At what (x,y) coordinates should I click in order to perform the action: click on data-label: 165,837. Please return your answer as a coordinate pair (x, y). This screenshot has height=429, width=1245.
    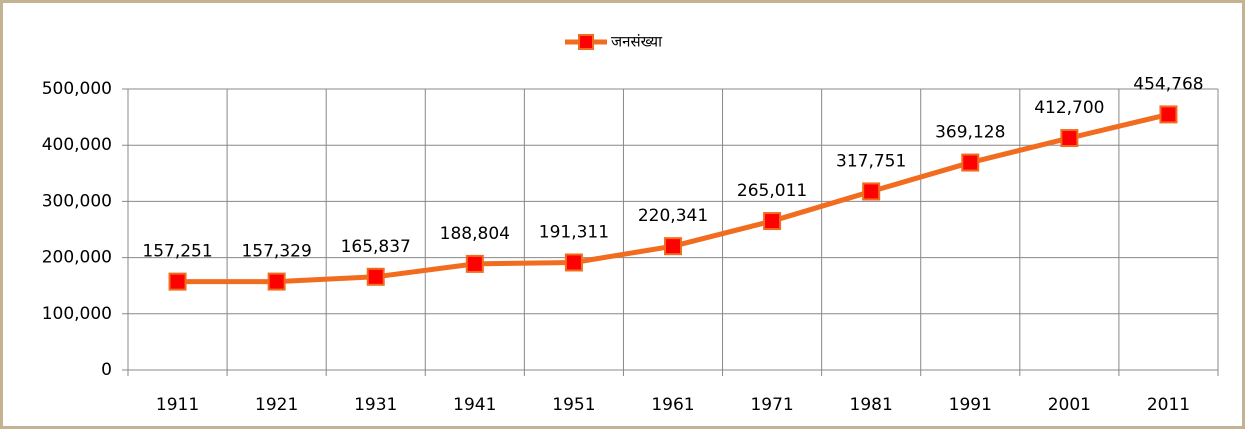
    Looking at the image, I should click on (376, 247).